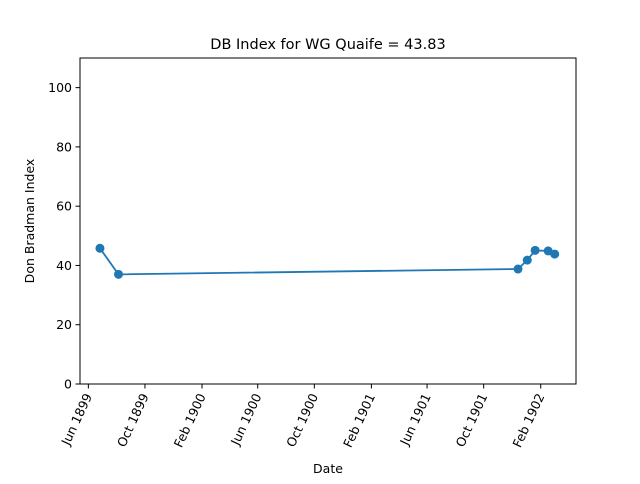  Describe the element at coordinates (64, 206) in the screenshot. I see `y-tick-label: 60` at that location.